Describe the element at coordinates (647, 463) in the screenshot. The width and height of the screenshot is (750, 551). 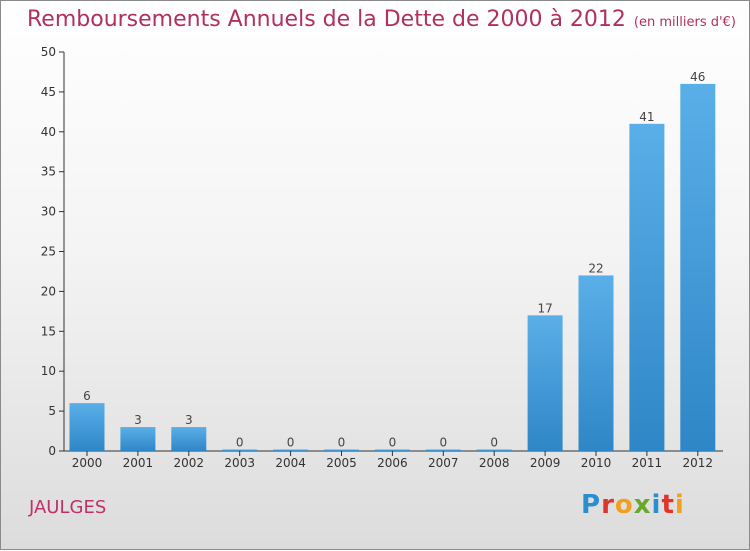
I see `x-tick-label: 2011` at that location.